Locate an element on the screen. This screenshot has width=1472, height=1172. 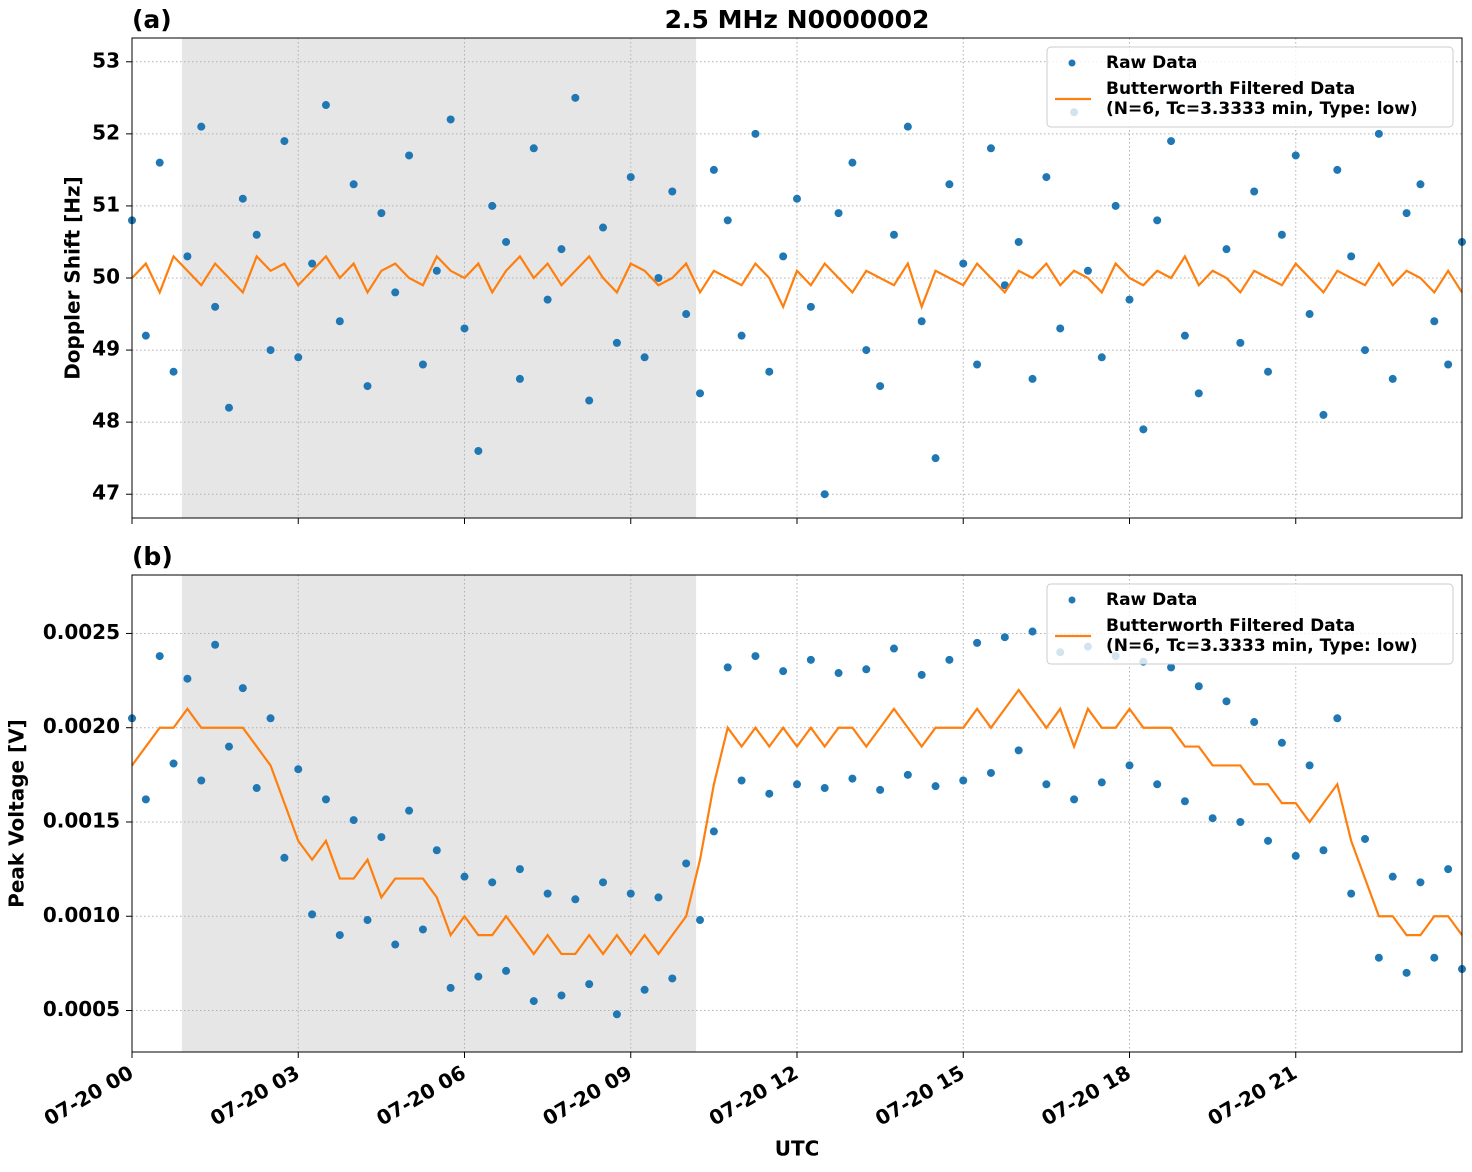
legend-label: Raw Data is located at coordinates (1151, 63).